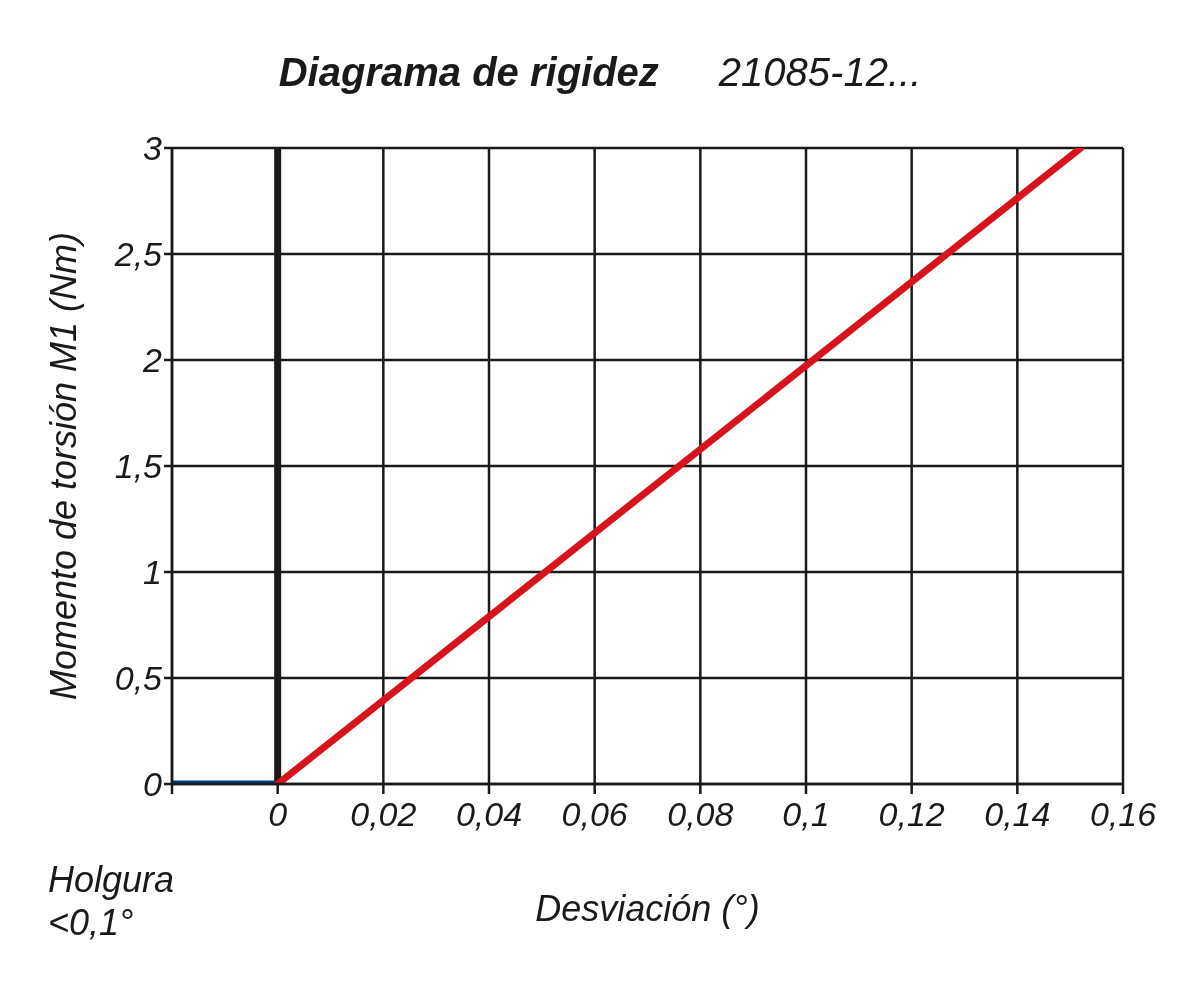 Image resolution: width=1200 pixels, height=988 pixels. What do you see at coordinates (152, 572) in the screenshot?
I see `y-tick-label: 1` at bounding box center [152, 572].